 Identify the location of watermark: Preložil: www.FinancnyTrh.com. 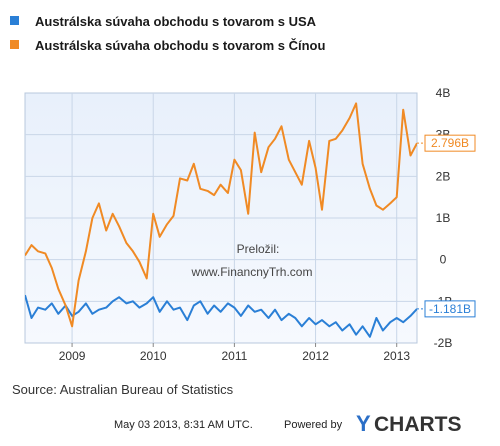
(252, 260).